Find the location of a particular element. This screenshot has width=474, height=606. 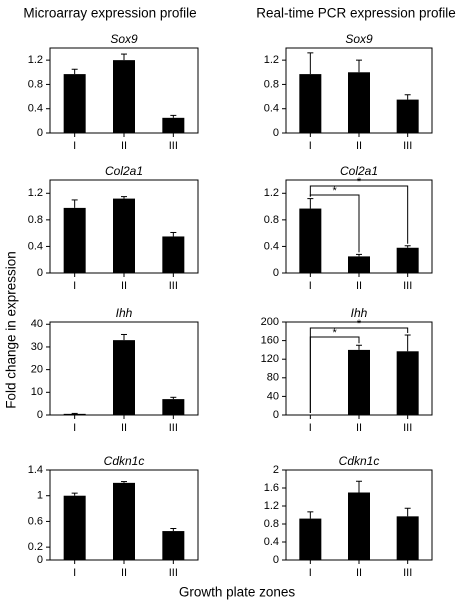

y-axis-title: Fold change in expression is located at coordinates (11, 330).